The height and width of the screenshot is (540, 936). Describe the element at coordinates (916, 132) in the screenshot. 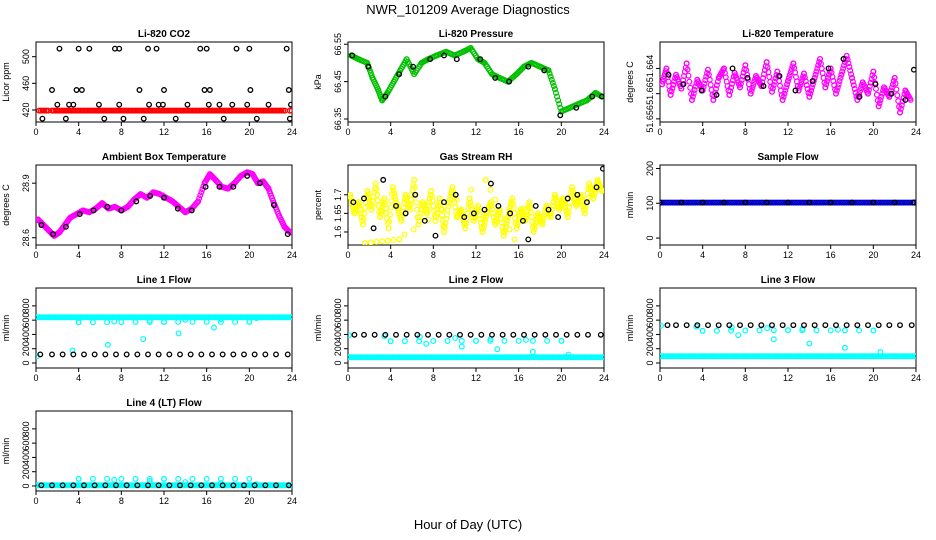

I see `x-tick-label: 24` at that location.